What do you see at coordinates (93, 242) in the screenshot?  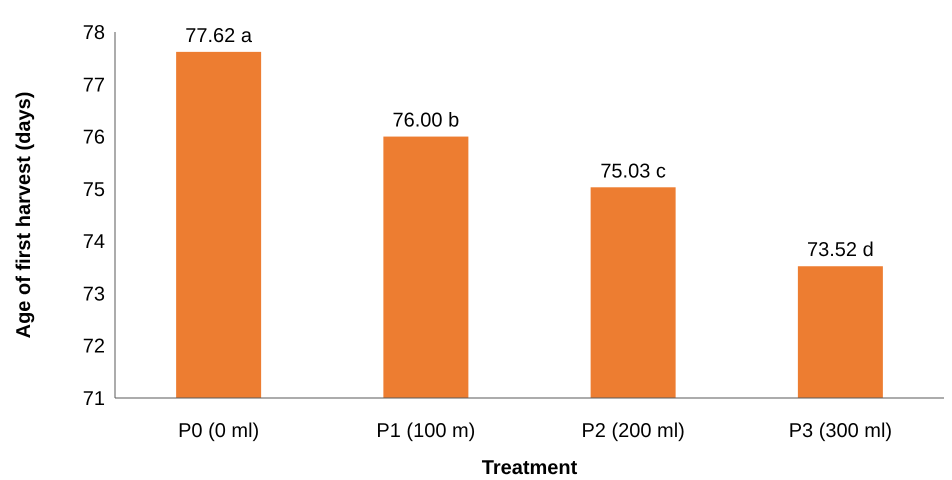 I see `y-tick-label: 74` at bounding box center [93, 242].